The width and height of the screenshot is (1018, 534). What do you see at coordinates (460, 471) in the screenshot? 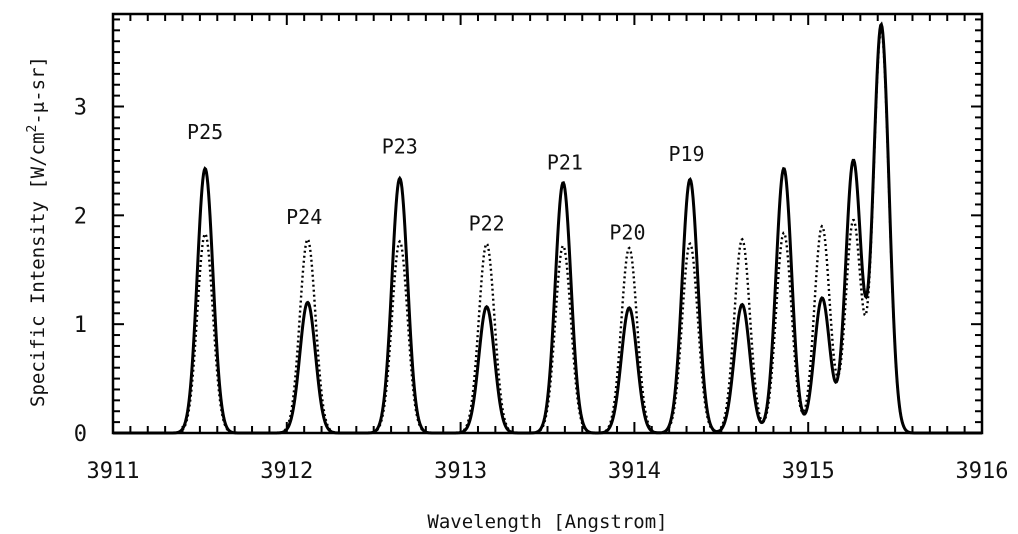
I see `x-tick-label: 3913` at bounding box center [460, 471].